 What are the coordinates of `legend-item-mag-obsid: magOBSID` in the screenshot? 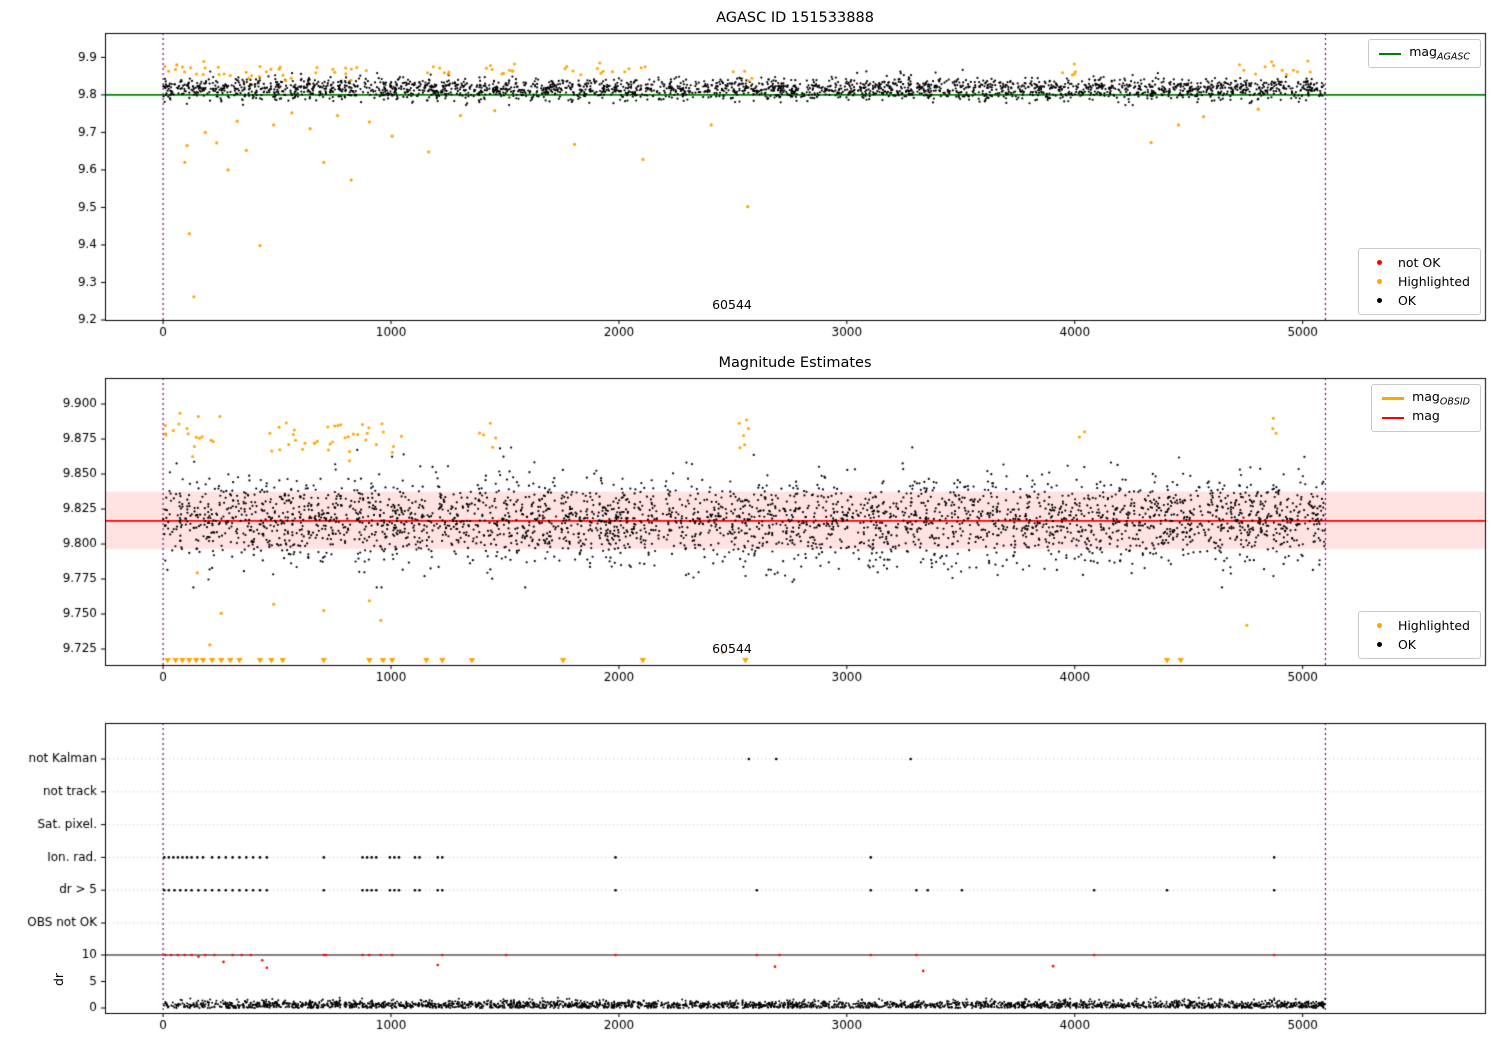 It's located at (1426, 398).